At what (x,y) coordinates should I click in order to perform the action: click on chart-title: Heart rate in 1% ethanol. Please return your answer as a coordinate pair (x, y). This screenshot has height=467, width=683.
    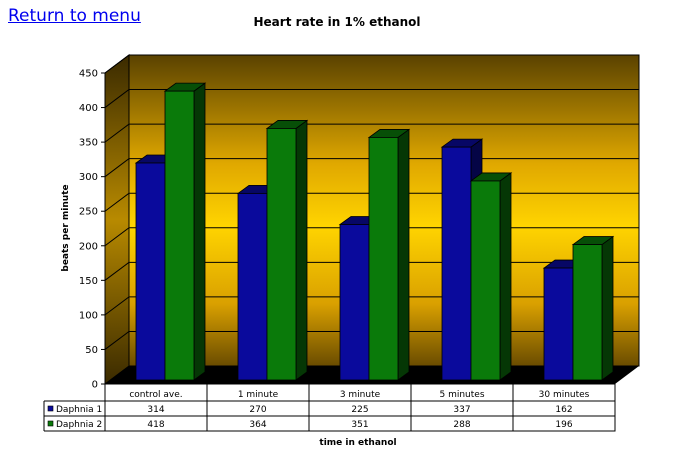
    Looking at the image, I should click on (337, 22).